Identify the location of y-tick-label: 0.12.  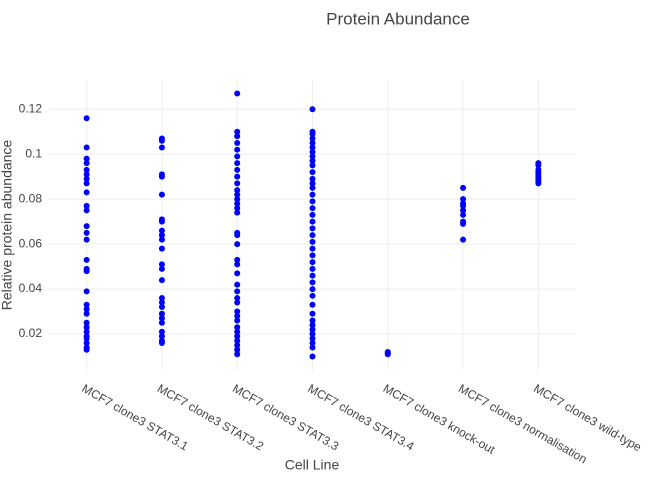
(31, 108).